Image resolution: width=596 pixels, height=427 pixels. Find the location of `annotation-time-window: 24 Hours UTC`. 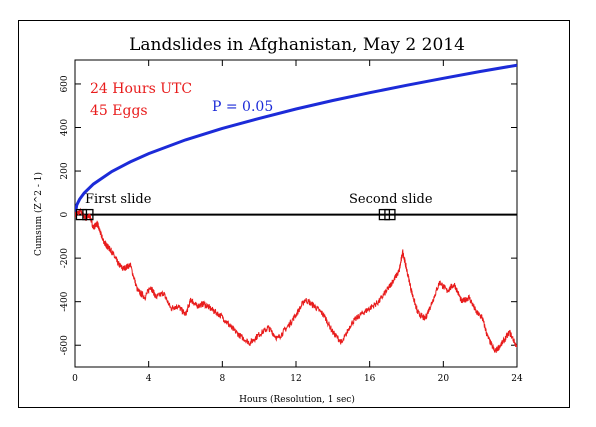

annotation-time-window: 24 Hours UTC is located at coordinates (141, 89).